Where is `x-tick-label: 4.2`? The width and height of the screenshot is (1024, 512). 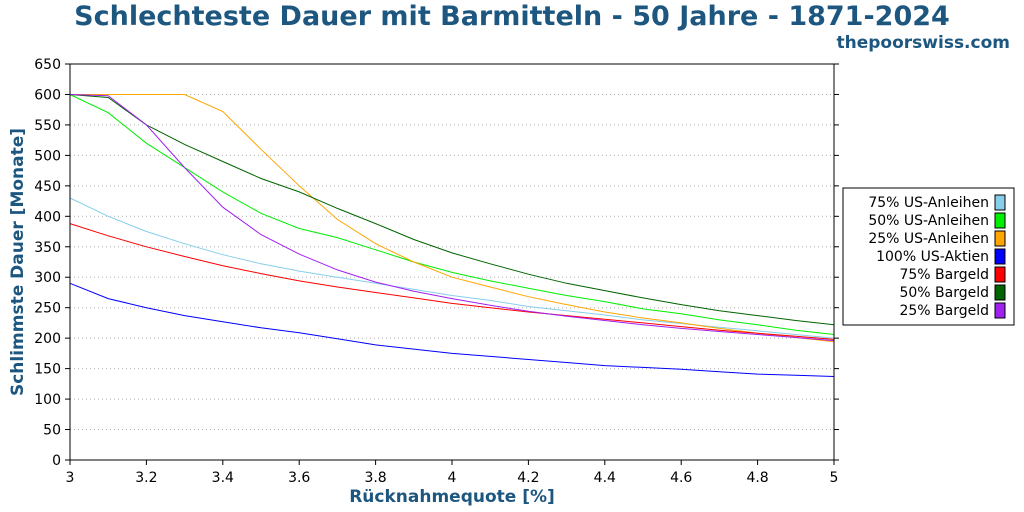 x-tick-label: 4.2 is located at coordinates (528, 478).